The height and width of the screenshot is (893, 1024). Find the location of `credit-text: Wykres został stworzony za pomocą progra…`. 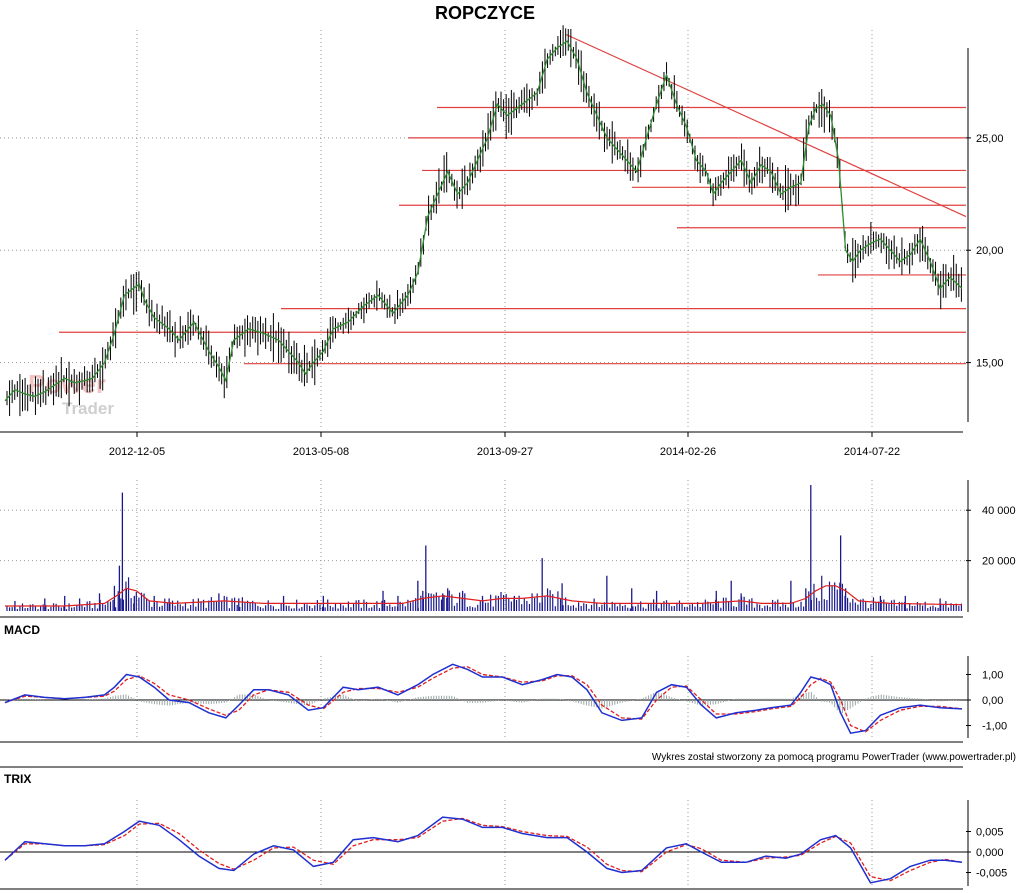

credit-text: Wykres został stworzony za pomocą progra… is located at coordinates (834, 757).